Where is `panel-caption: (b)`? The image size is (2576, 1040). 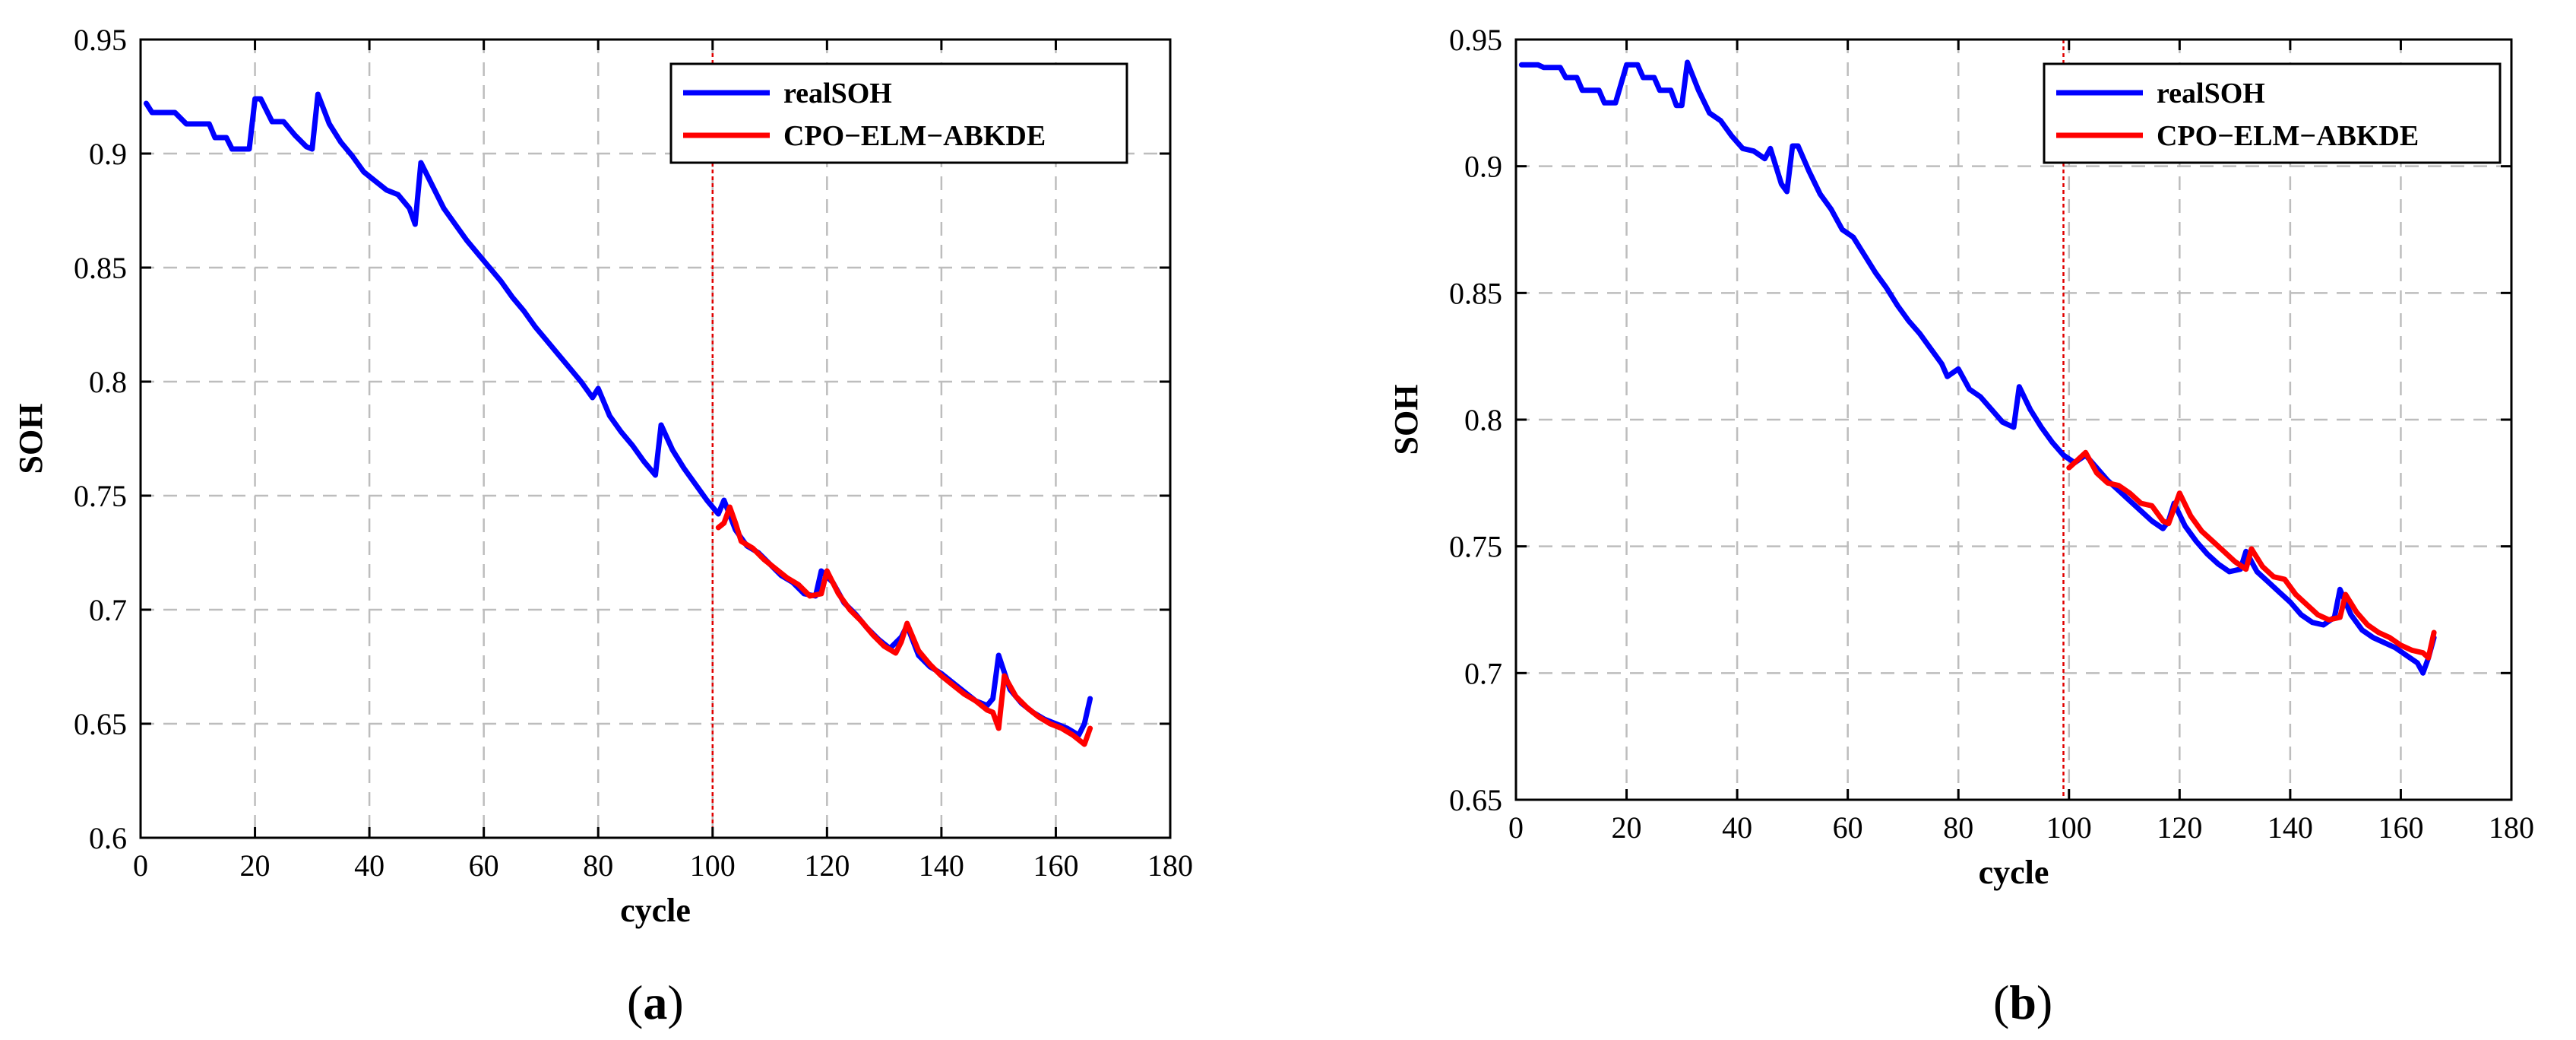 panel-caption: (b) is located at coordinates (2022, 1002).